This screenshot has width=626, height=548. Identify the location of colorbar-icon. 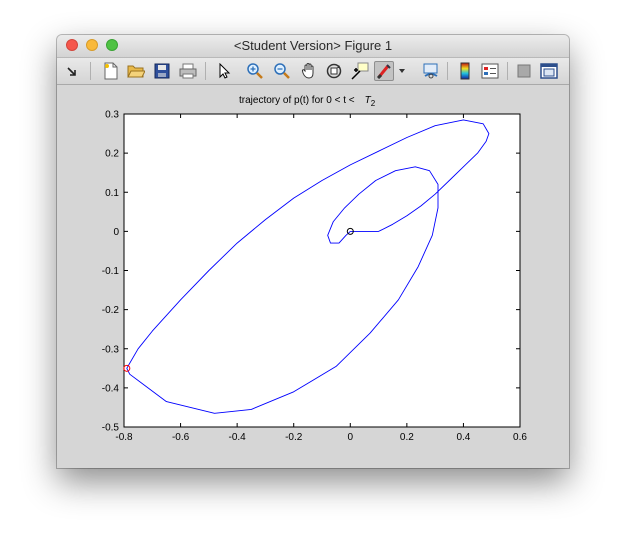
(465, 71).